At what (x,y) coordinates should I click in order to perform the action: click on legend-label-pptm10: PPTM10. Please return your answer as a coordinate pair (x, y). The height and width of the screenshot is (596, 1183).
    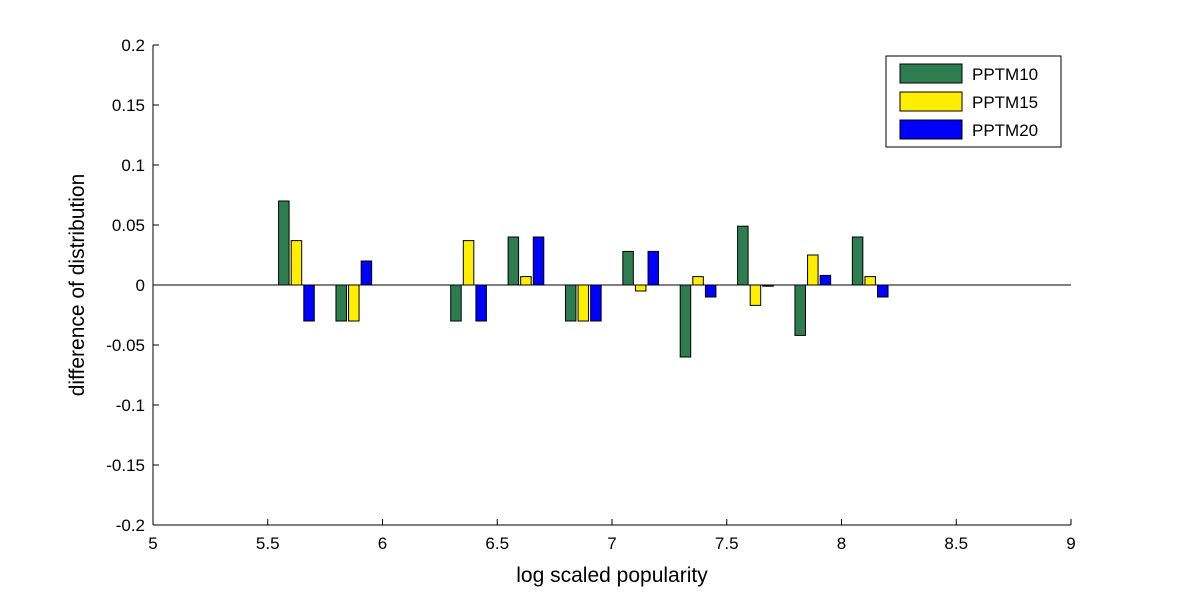
    Looking at the image, I should click on (1005, 74).